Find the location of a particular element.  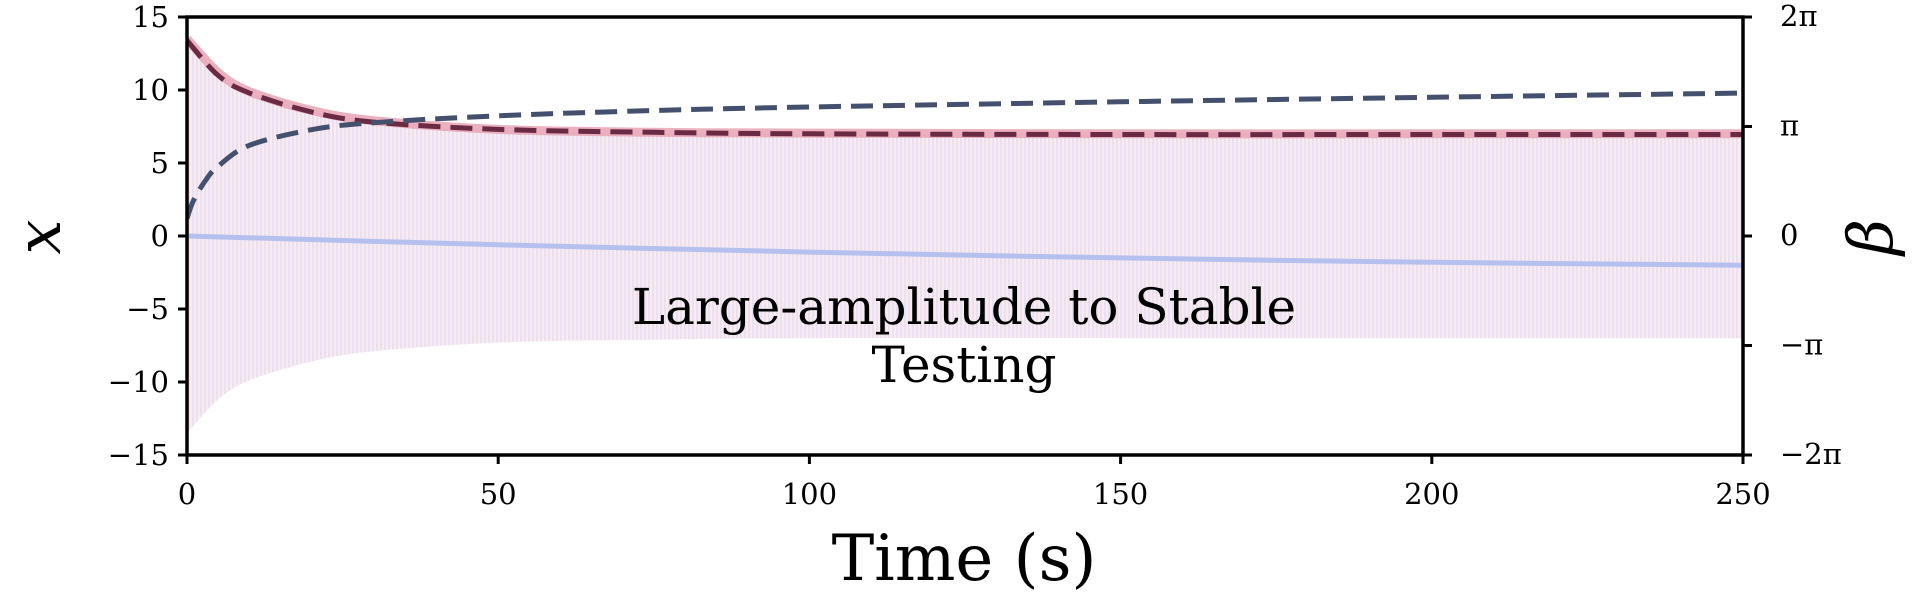

y-tick-label: 0 is located at coordinates (160, 236).